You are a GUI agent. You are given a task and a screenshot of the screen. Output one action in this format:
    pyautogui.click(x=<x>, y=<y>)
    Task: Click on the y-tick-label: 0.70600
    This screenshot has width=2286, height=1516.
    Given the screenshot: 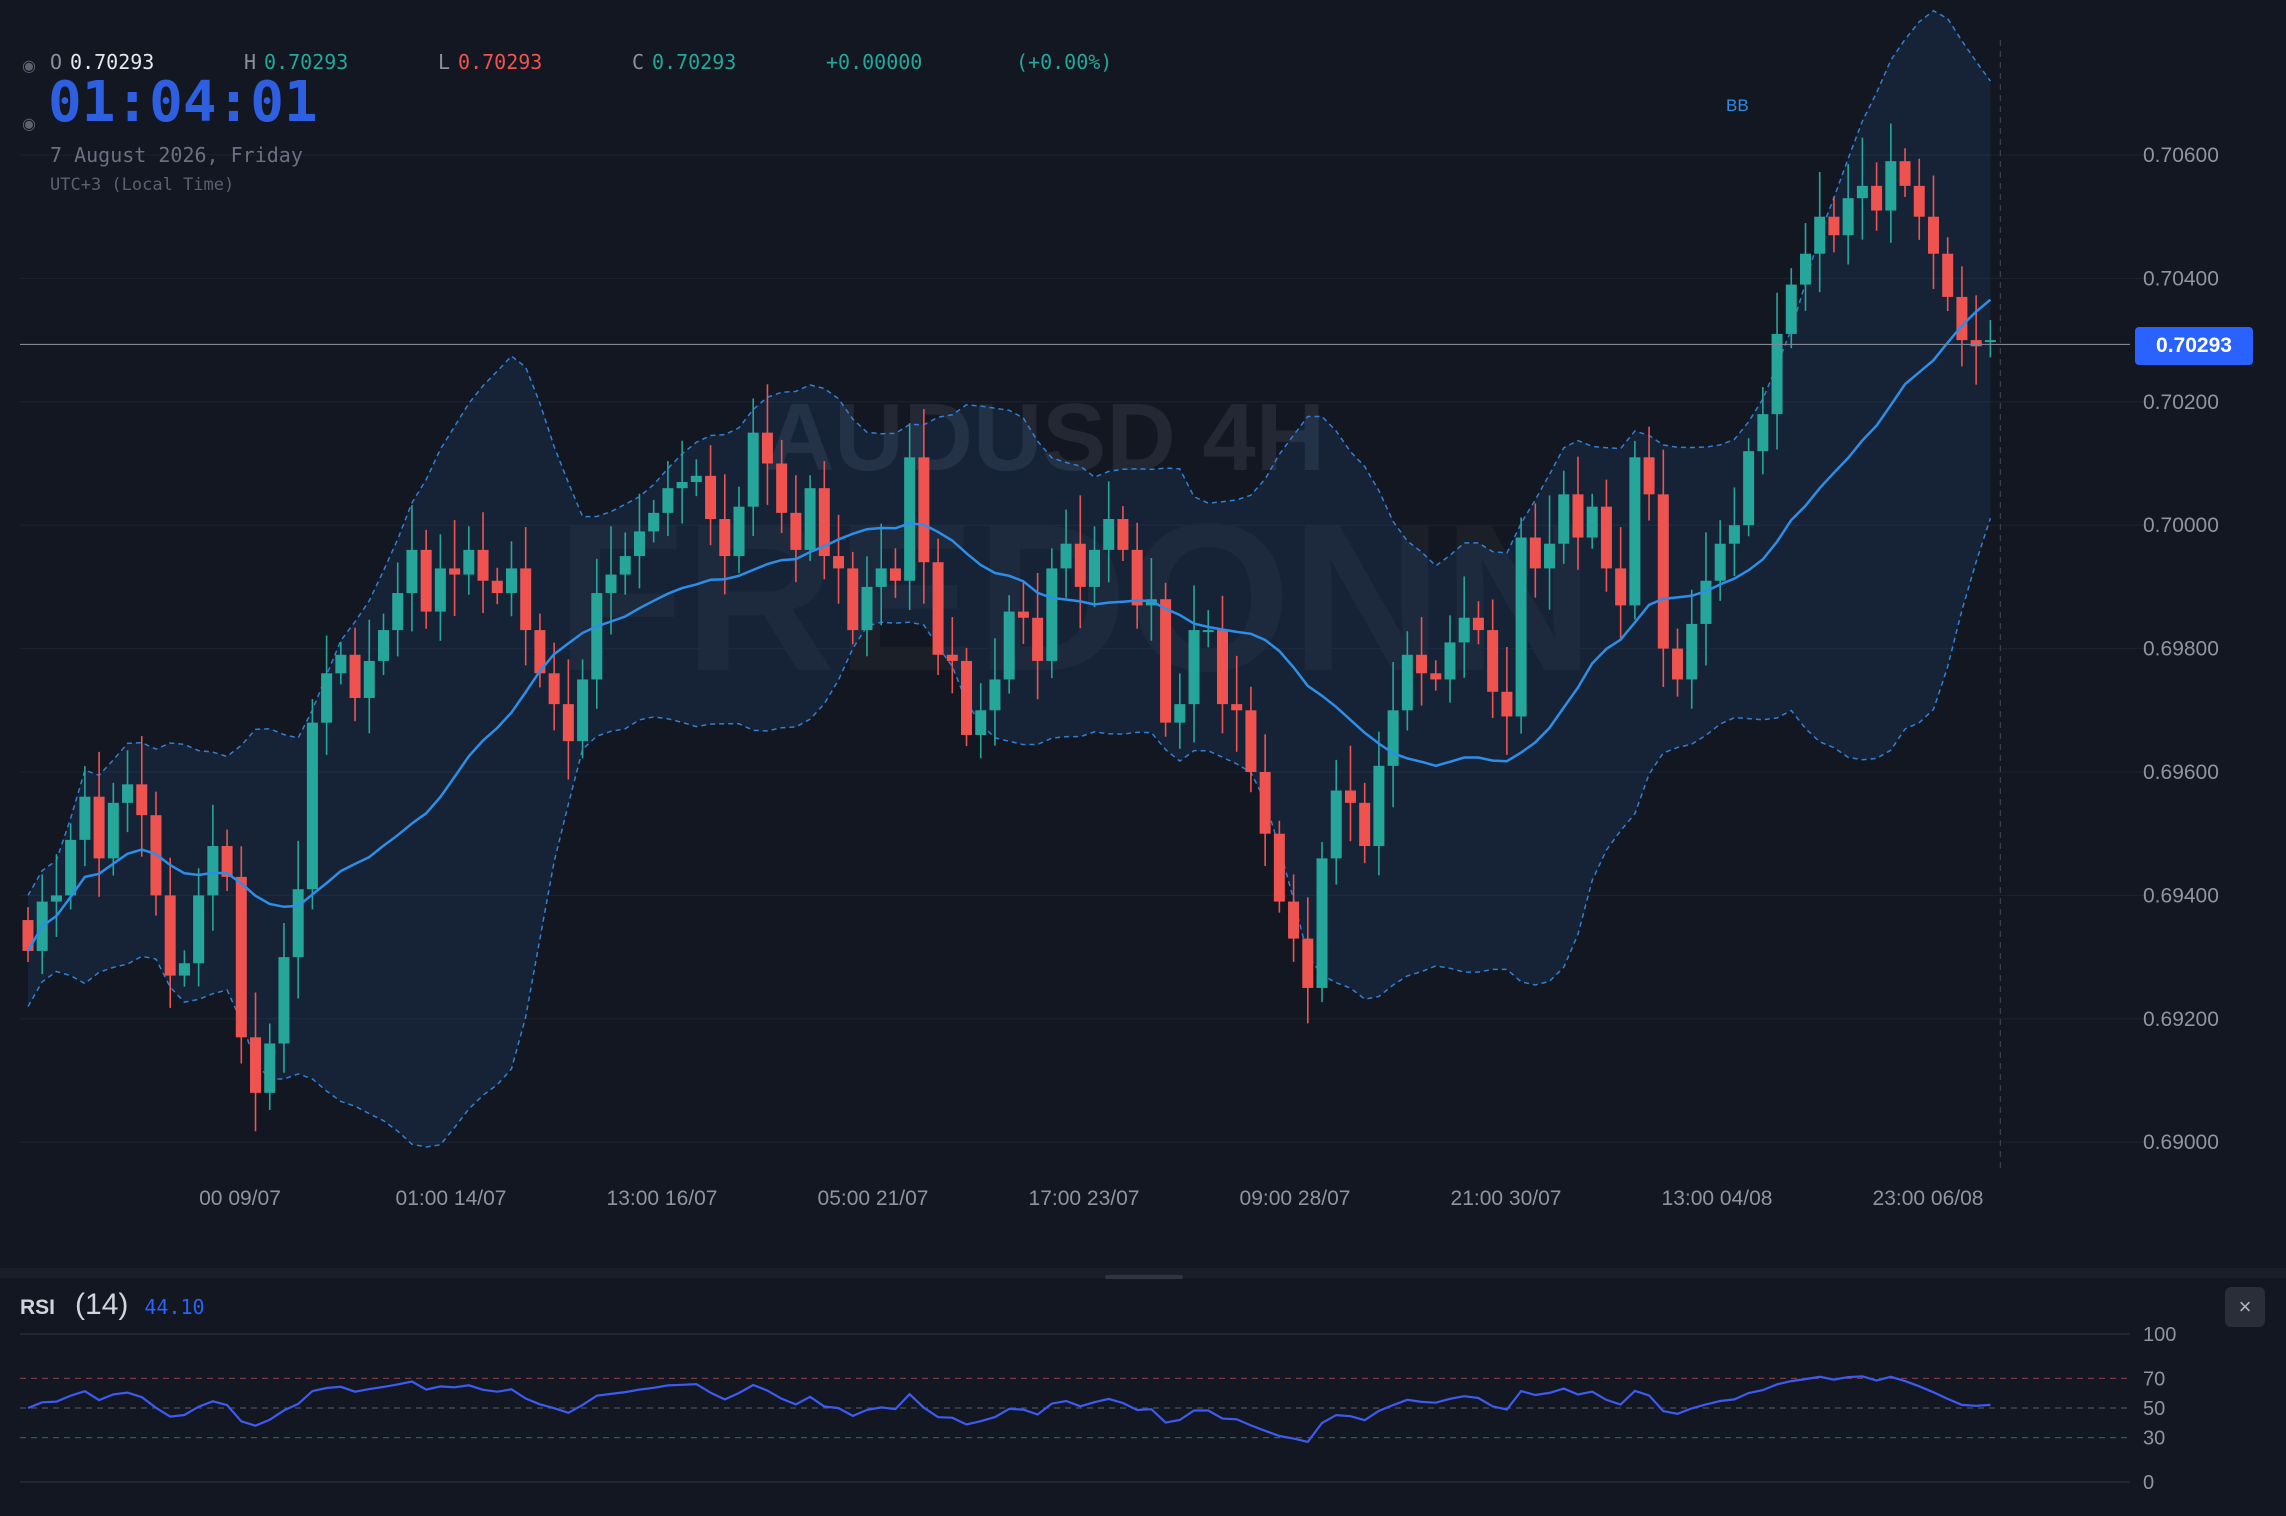 What is the action you would take?
    pyautogui.click(x=2181, y=155)
    